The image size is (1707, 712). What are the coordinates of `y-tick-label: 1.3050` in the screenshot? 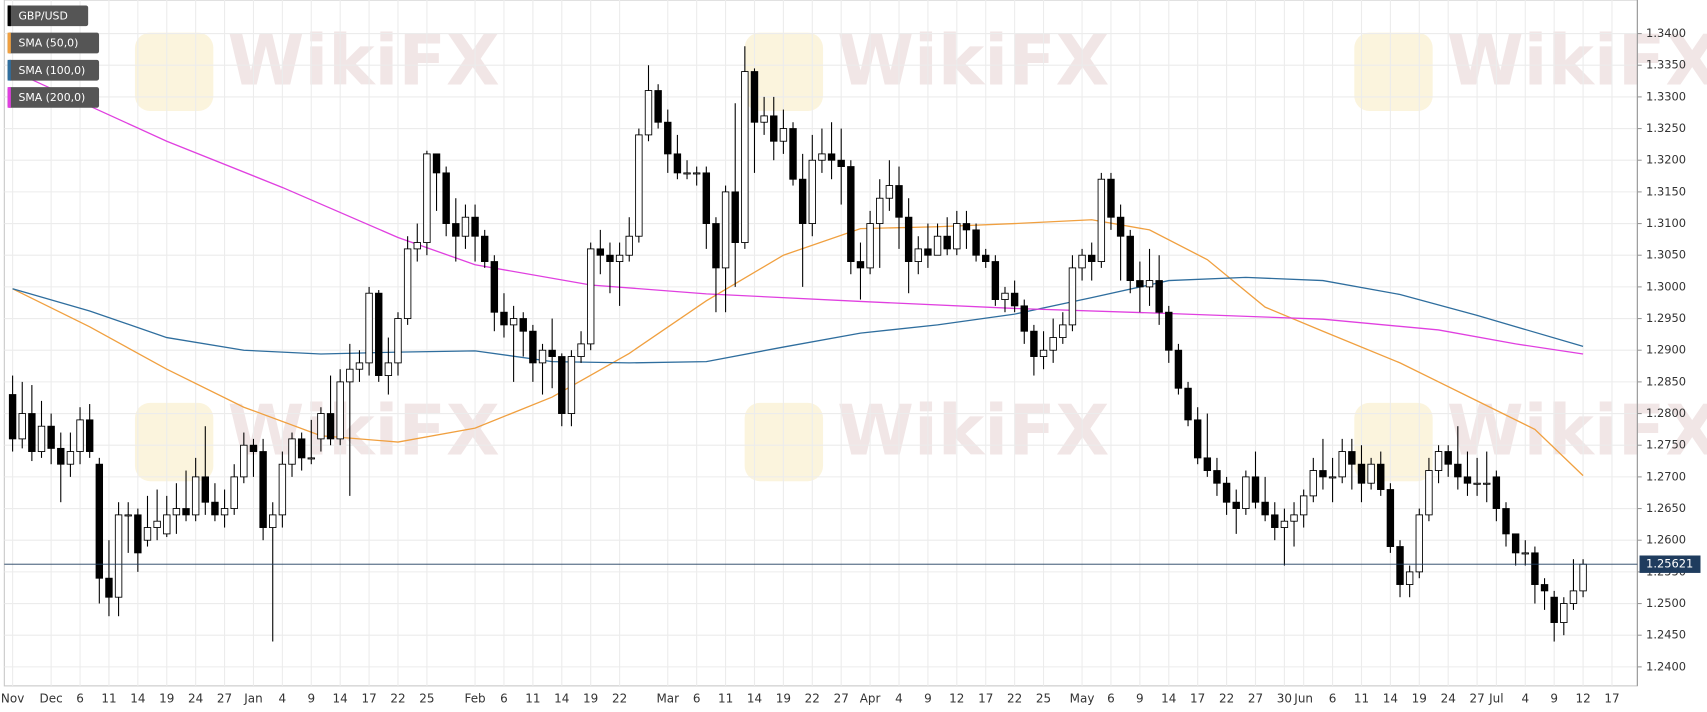 It's located at (1666, 255).